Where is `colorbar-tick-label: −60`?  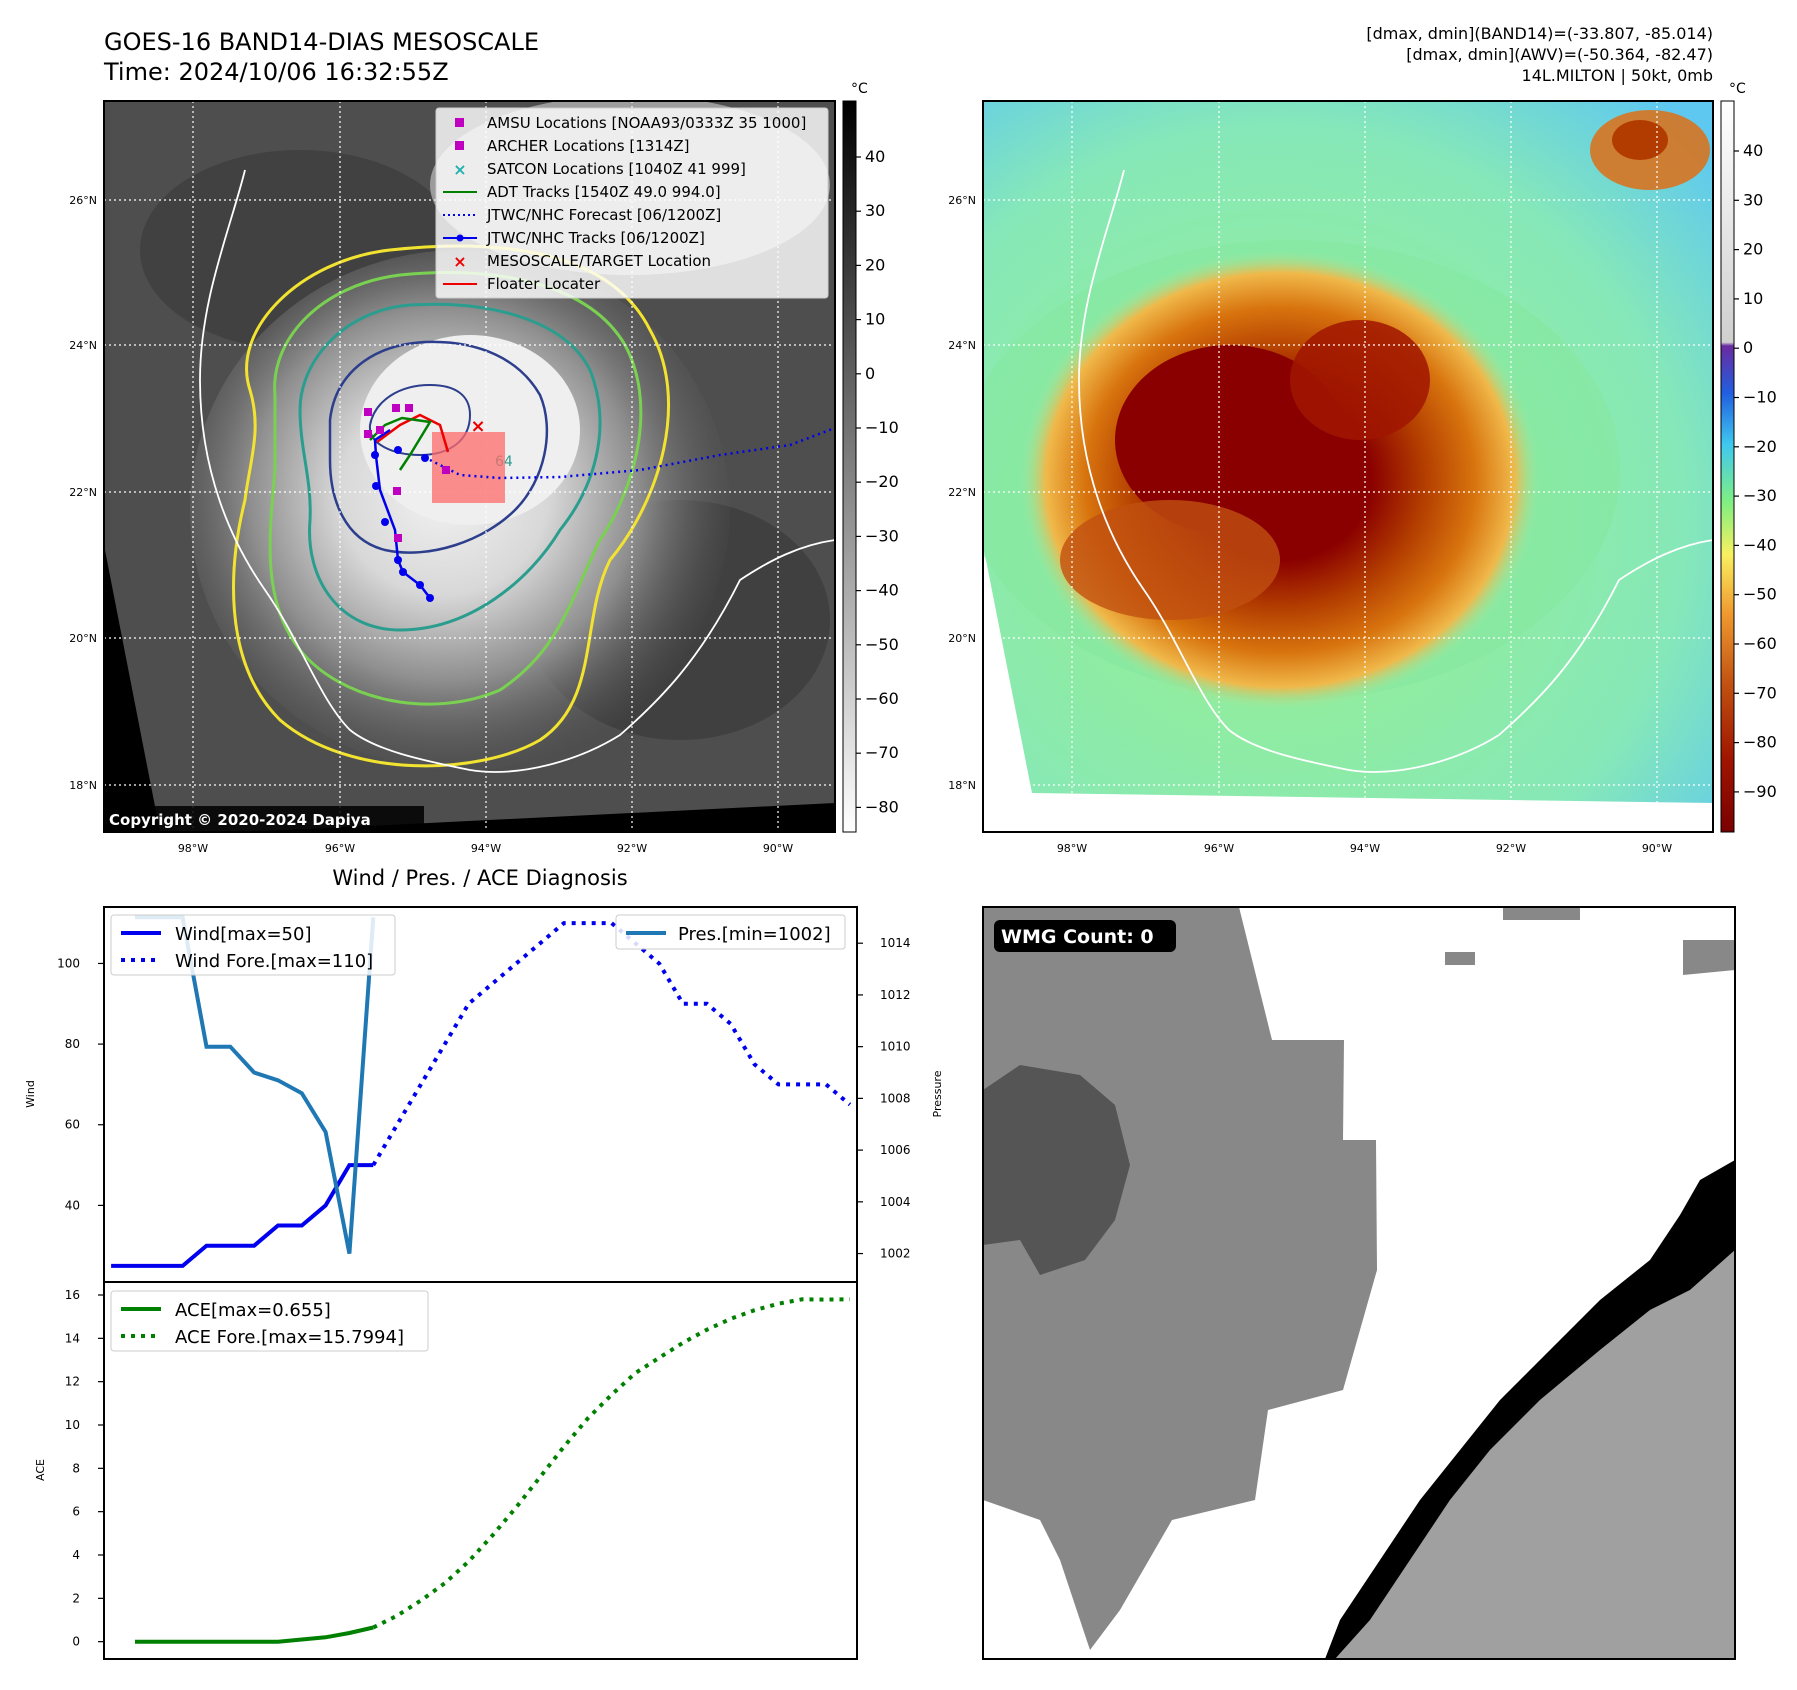
colorbar-tick-label: −60 is located at coordinates (882, 698).